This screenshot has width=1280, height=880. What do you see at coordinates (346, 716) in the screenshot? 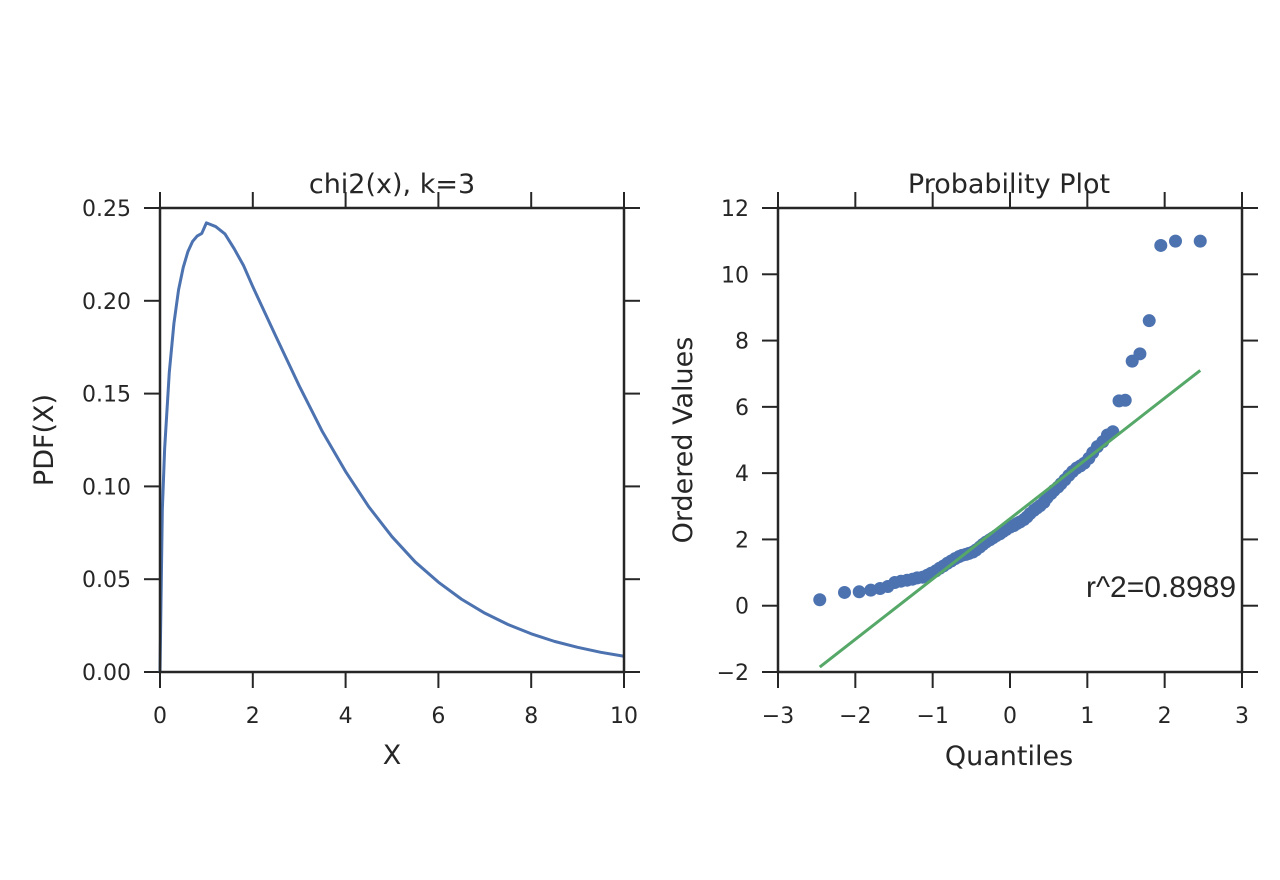
I see `pdf-chart-xtick-label: 4` at bounding box center [346, 716].